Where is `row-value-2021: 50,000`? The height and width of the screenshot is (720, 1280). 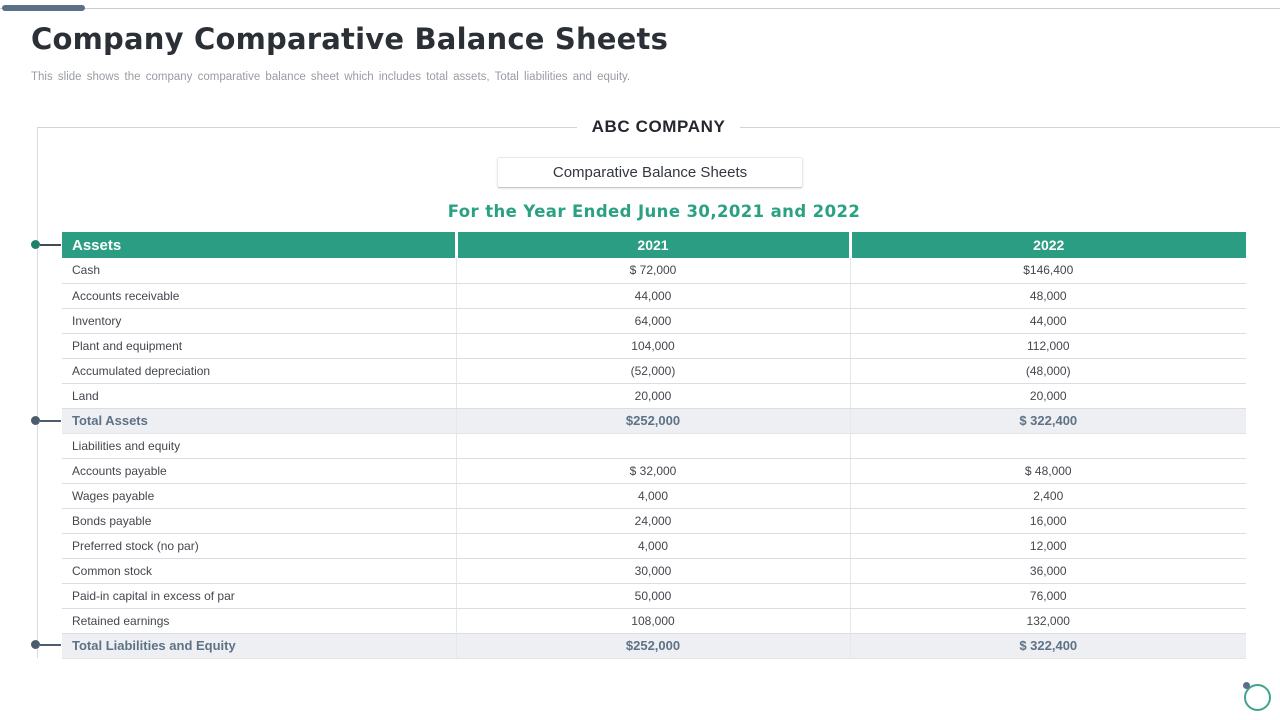
row-value-2021: 50,000 is located at coordinates (652, 596).